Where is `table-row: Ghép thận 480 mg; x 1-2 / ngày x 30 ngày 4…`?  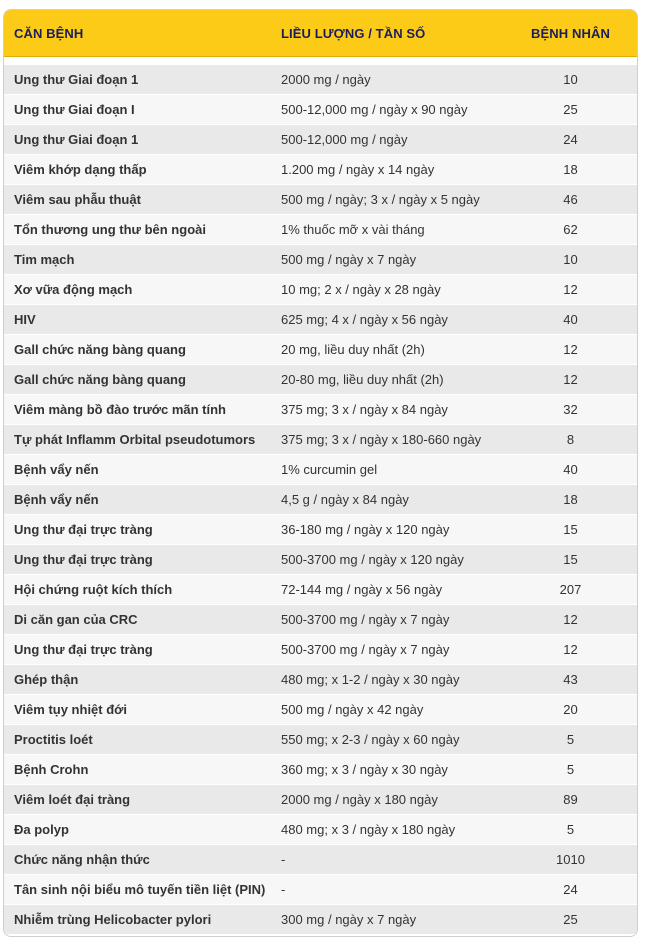
table-row: Ghép thận 480 mg; x 1-2 / ngày x 30 ngày 4… is located at coordinates (320, 680).